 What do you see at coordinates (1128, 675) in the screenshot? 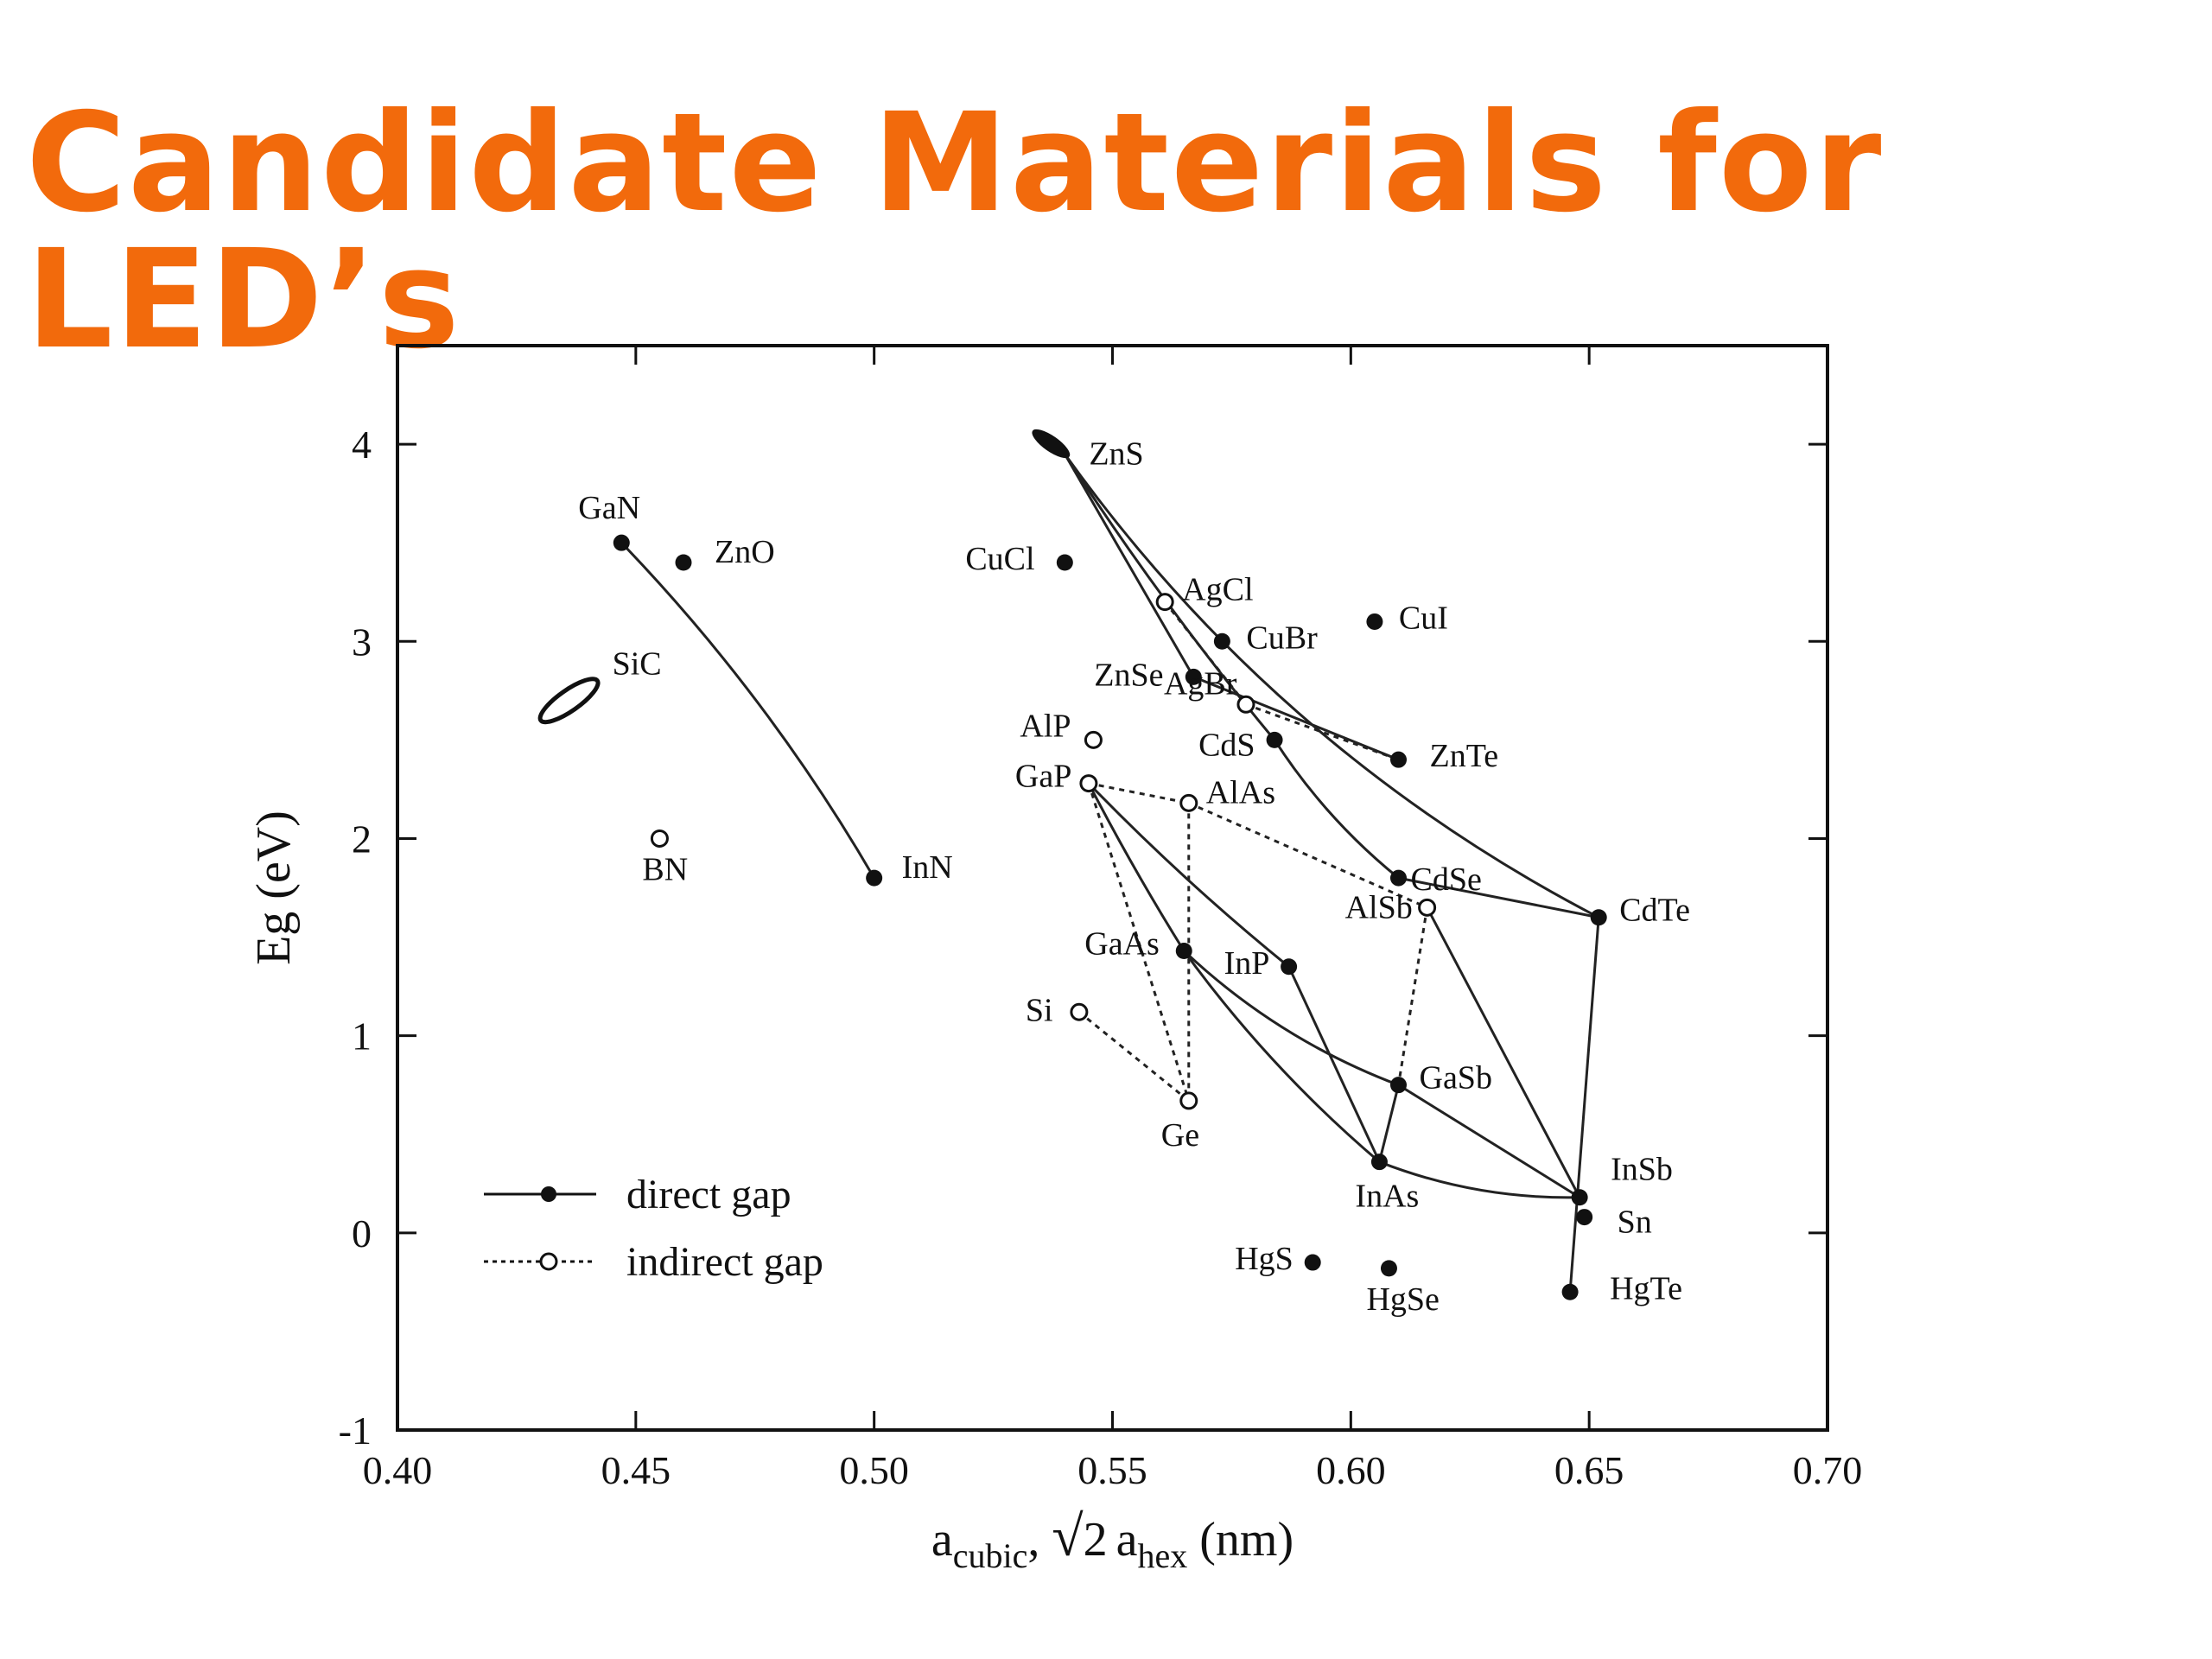
I see `point-label: ZnSe` at bounding box center [1128, 675].